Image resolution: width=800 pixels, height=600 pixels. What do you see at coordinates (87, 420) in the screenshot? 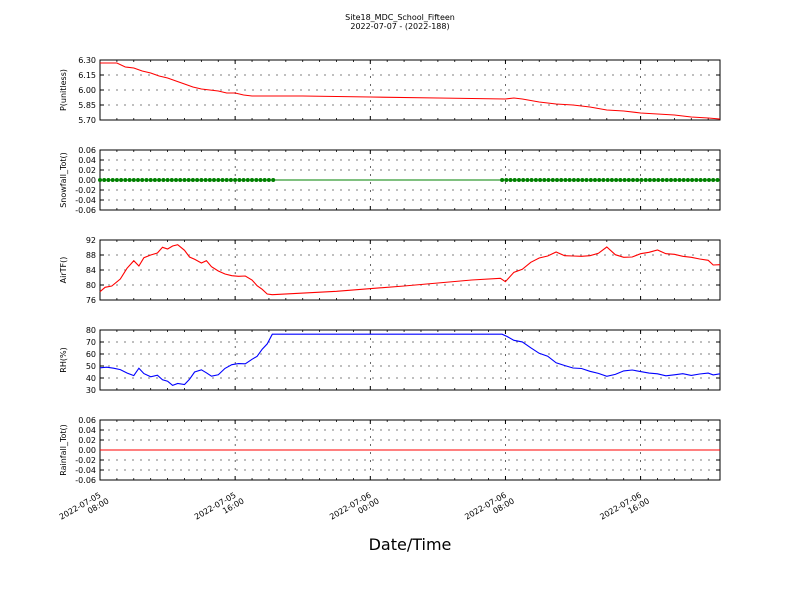
I see `y-tick-label: 0.06` at bounding box center [87, 420].